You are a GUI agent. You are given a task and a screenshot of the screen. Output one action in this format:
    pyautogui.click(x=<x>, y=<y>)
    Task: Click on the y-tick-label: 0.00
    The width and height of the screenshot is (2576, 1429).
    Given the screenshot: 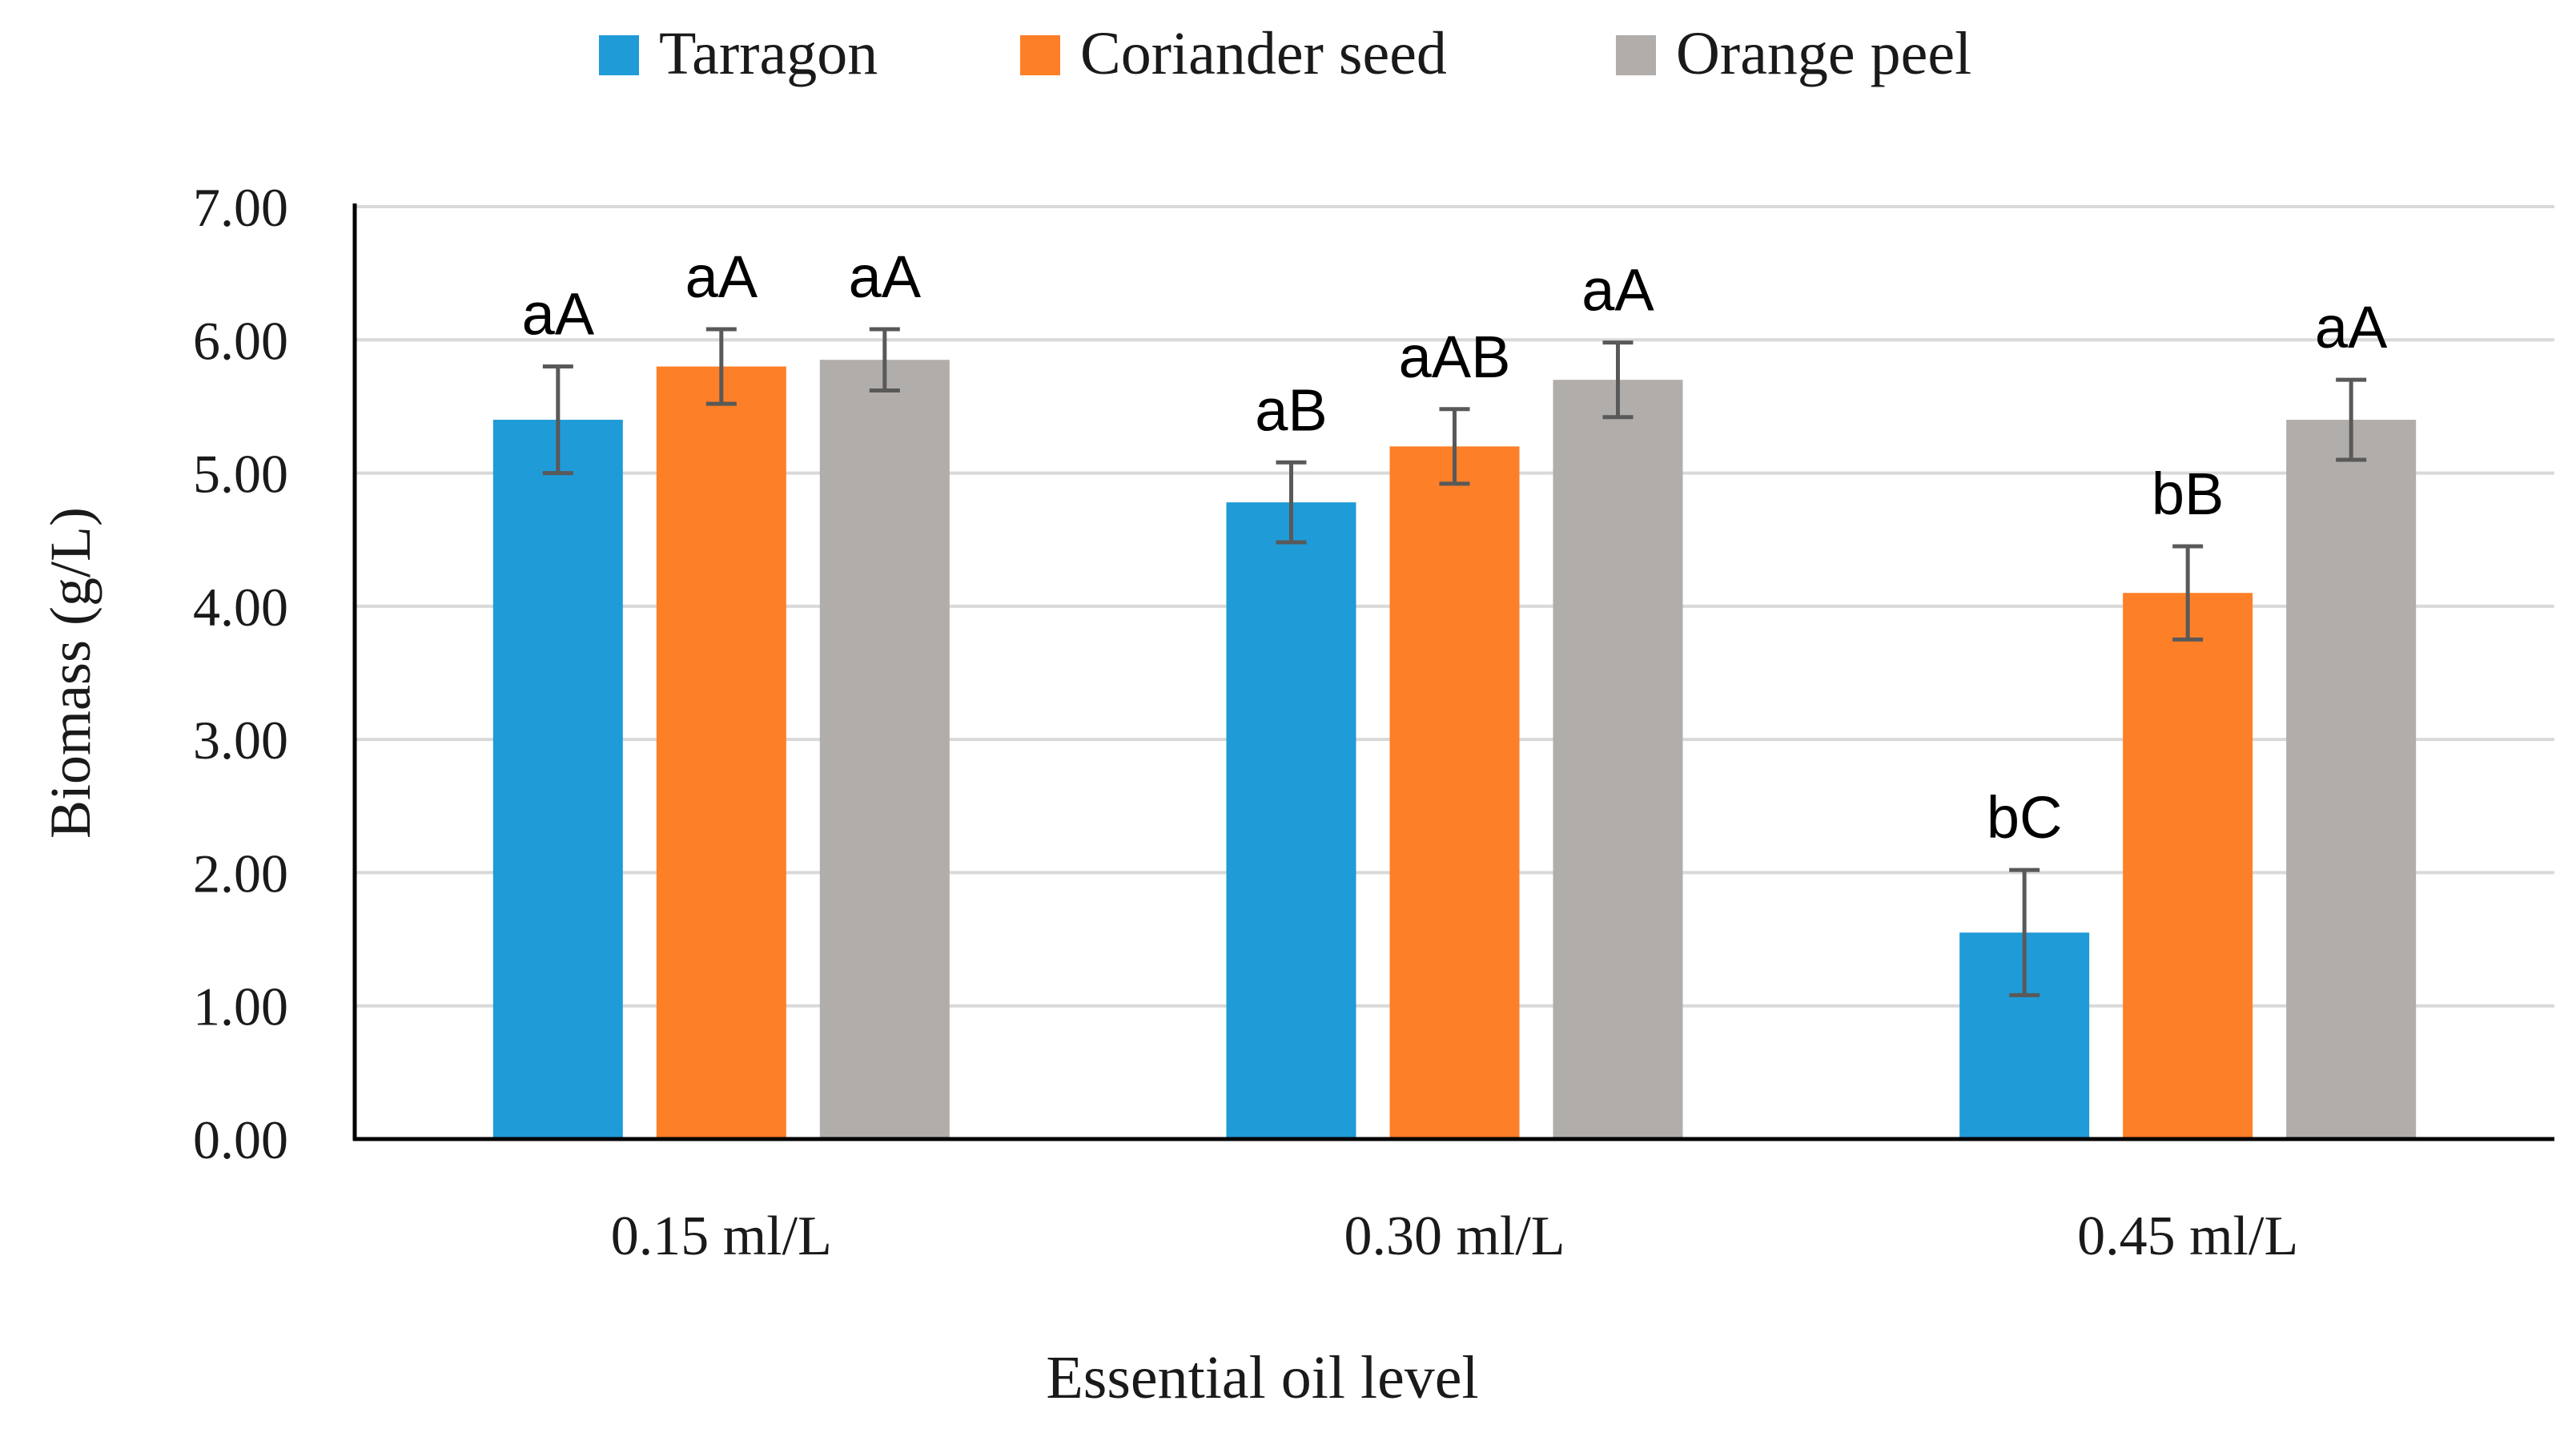 What is the action you would take?
    pyautogui.click(x=240, y=1140)
    